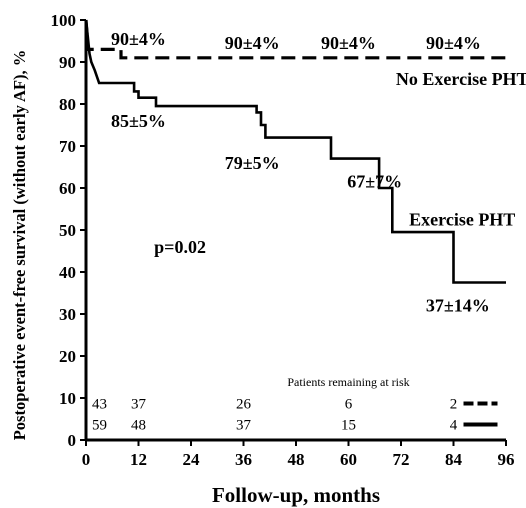  Describe the element at coordinates (67, 188) in the screenshot. I see `y-tick-label: 60` at that location.